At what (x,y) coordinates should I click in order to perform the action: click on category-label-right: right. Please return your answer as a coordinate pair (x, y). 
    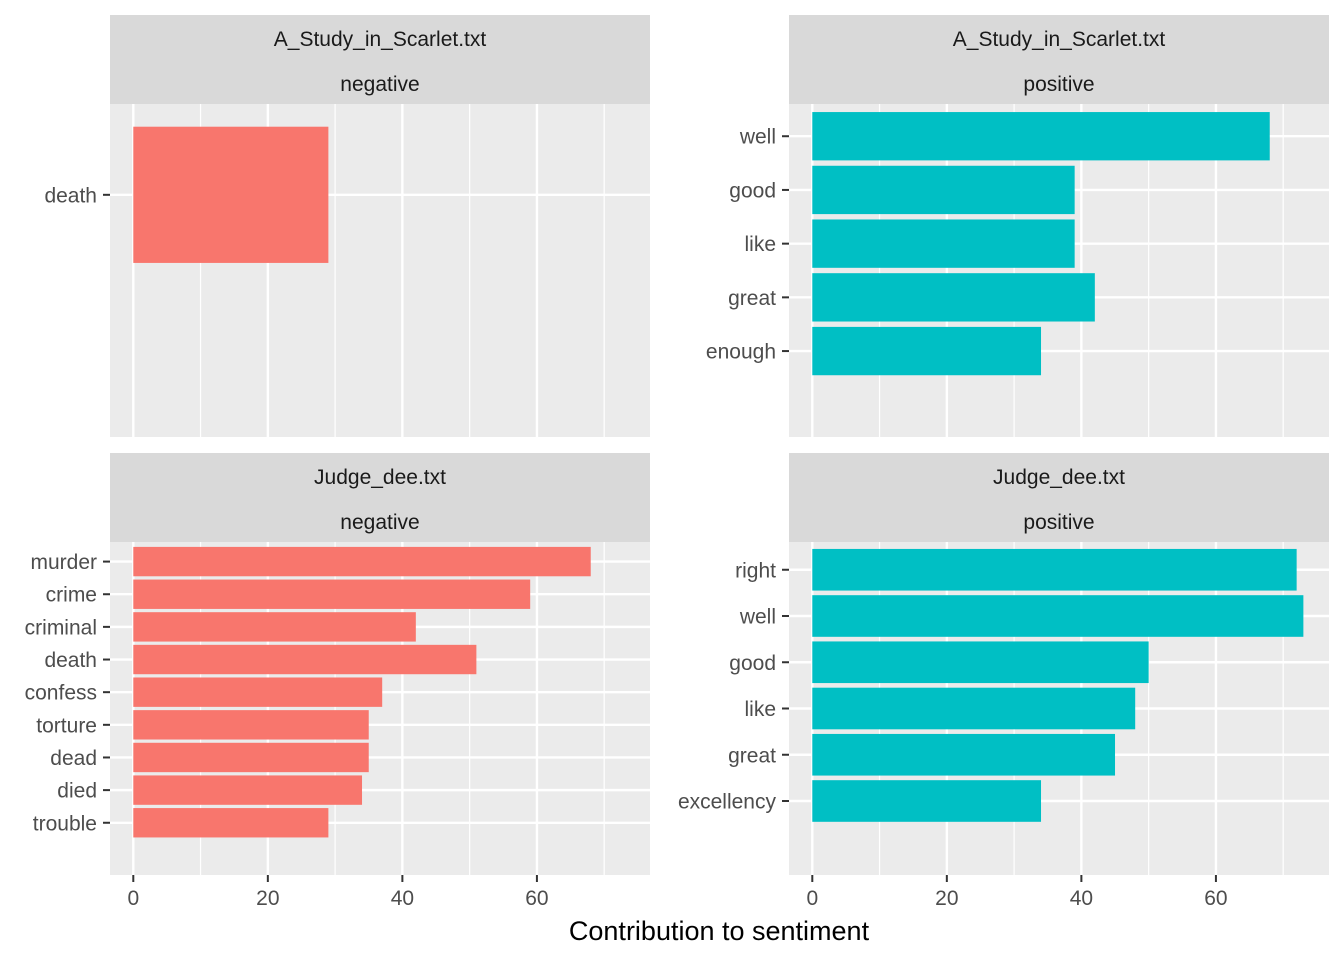
    Looking at the image, I should click on (755, 570).